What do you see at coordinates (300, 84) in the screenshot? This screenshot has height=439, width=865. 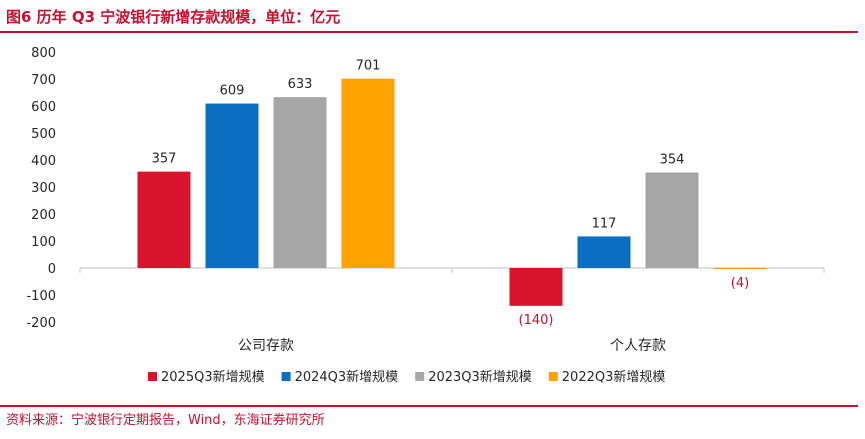 I see `data-label: 633` at bounding box center [300, 84].